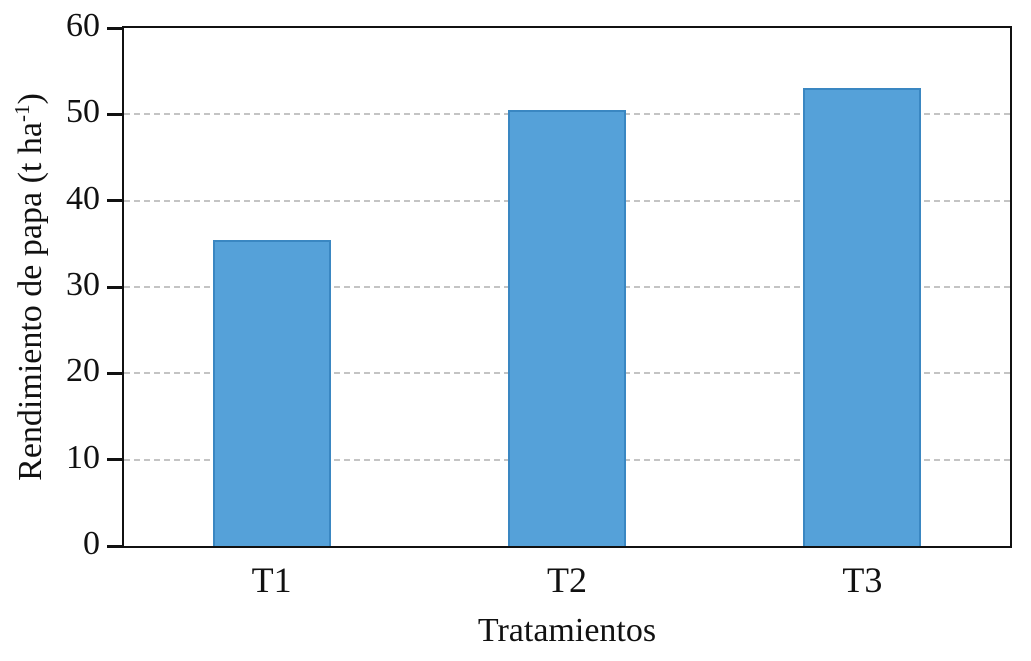 The image size is (1031, 661). I want to click on y-tick-label: 40, so click(83, 198).